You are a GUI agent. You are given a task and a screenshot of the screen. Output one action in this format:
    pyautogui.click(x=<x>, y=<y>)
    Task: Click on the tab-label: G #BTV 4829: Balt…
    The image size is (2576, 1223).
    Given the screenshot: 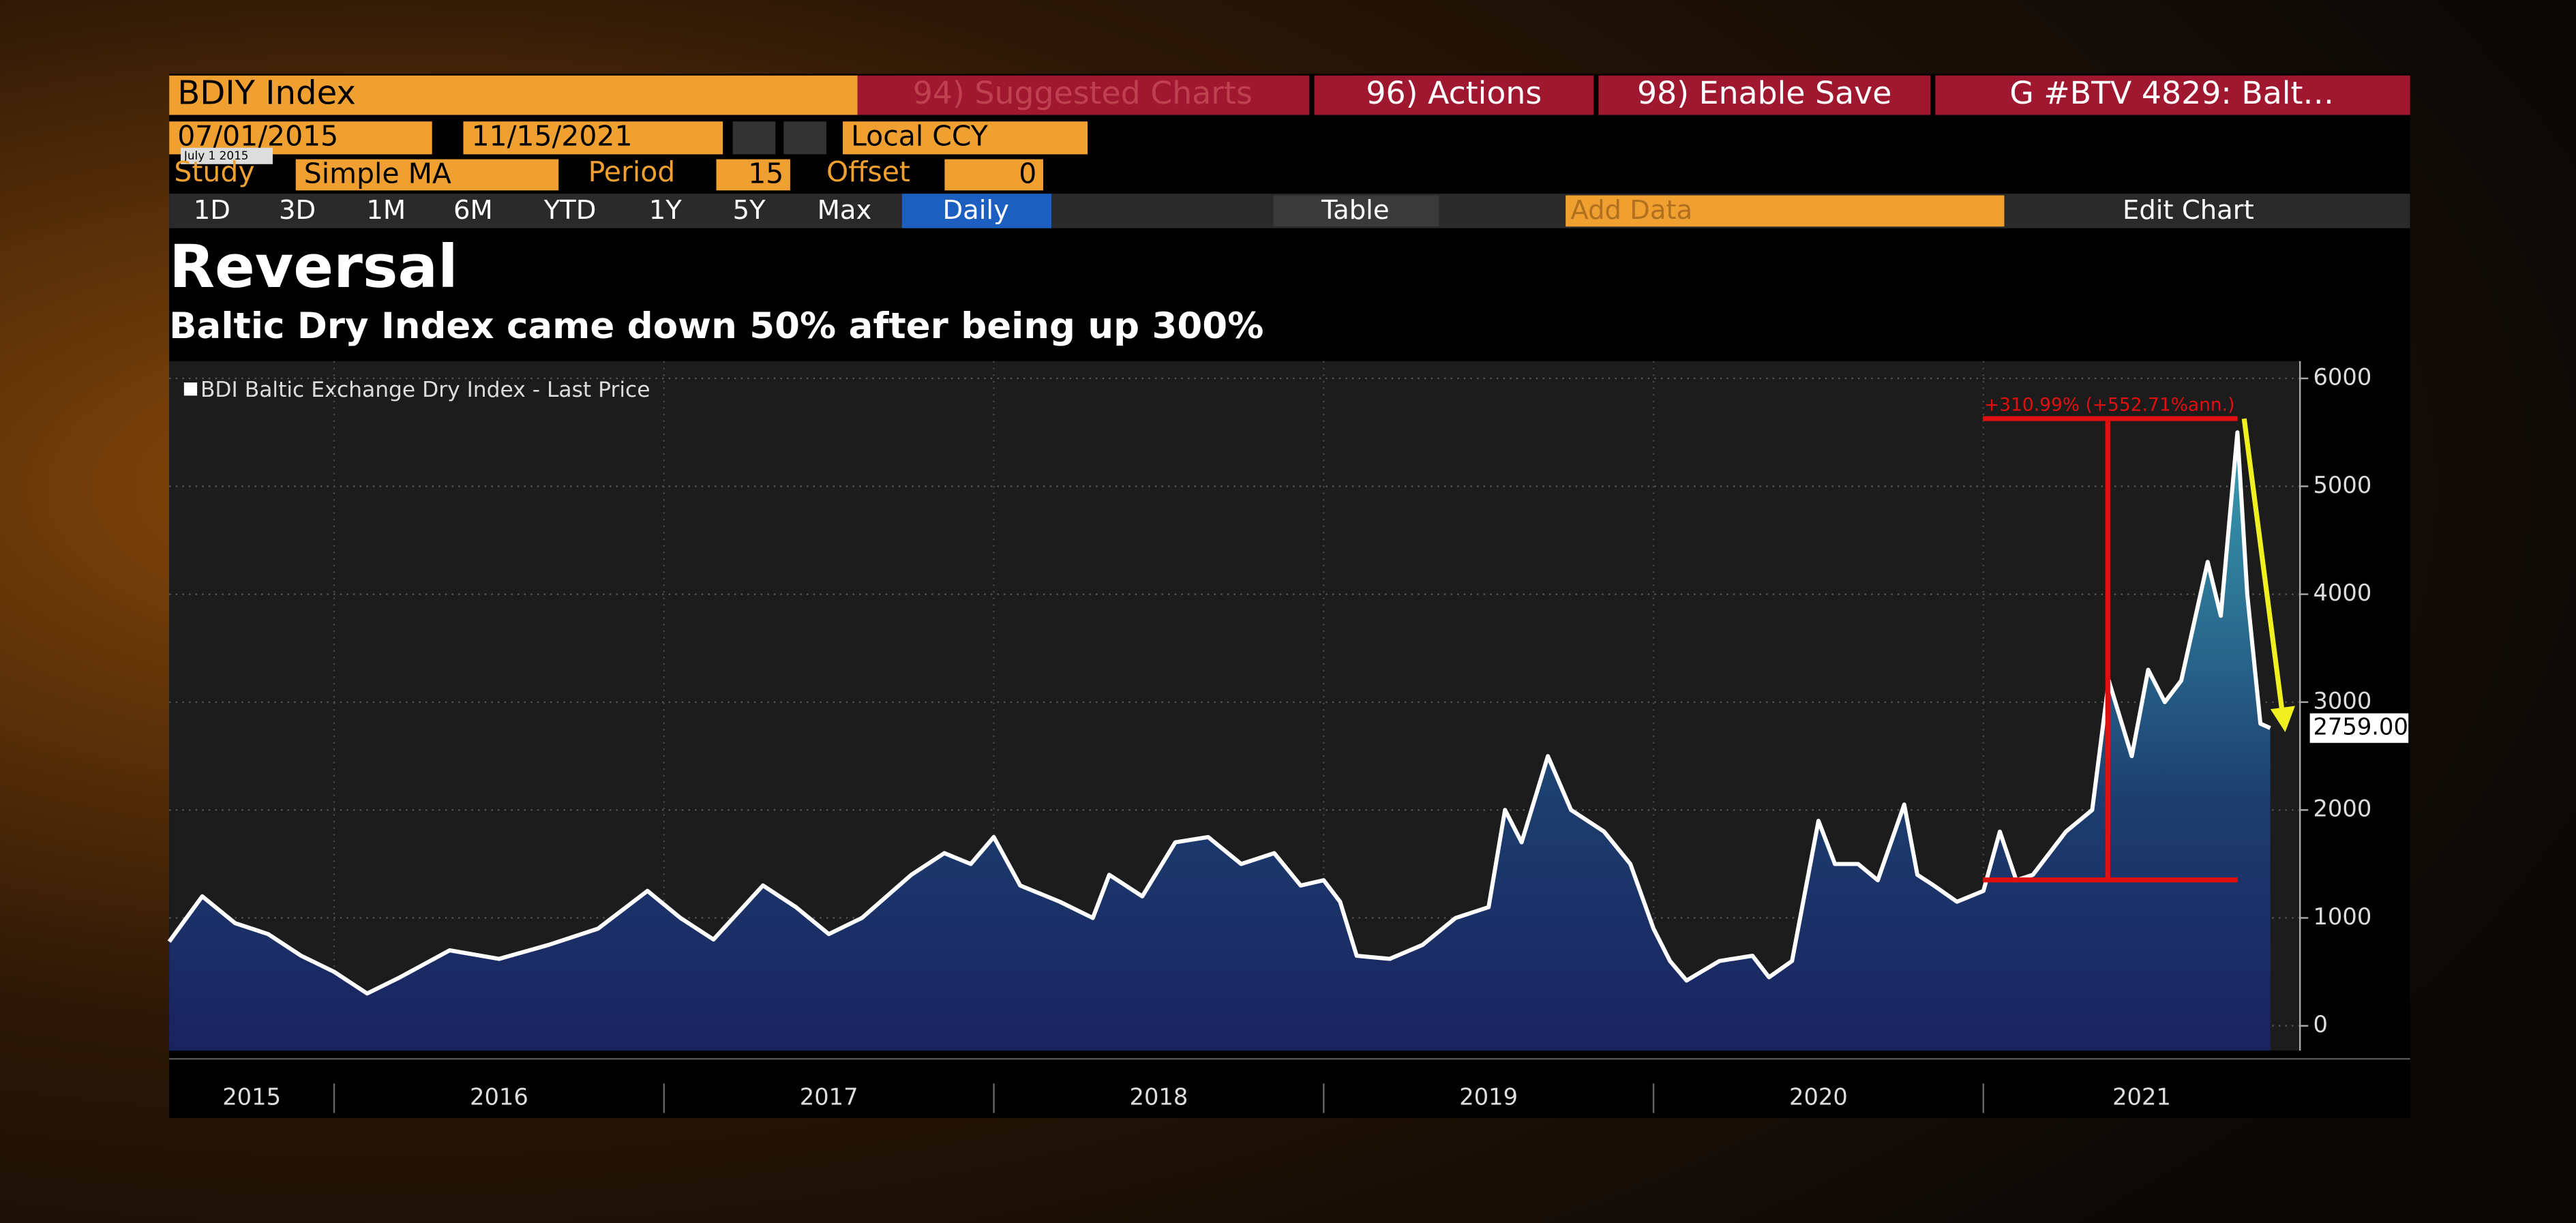 What is the action you would take?
    pyautogui.click(x=2171, y=93)
    